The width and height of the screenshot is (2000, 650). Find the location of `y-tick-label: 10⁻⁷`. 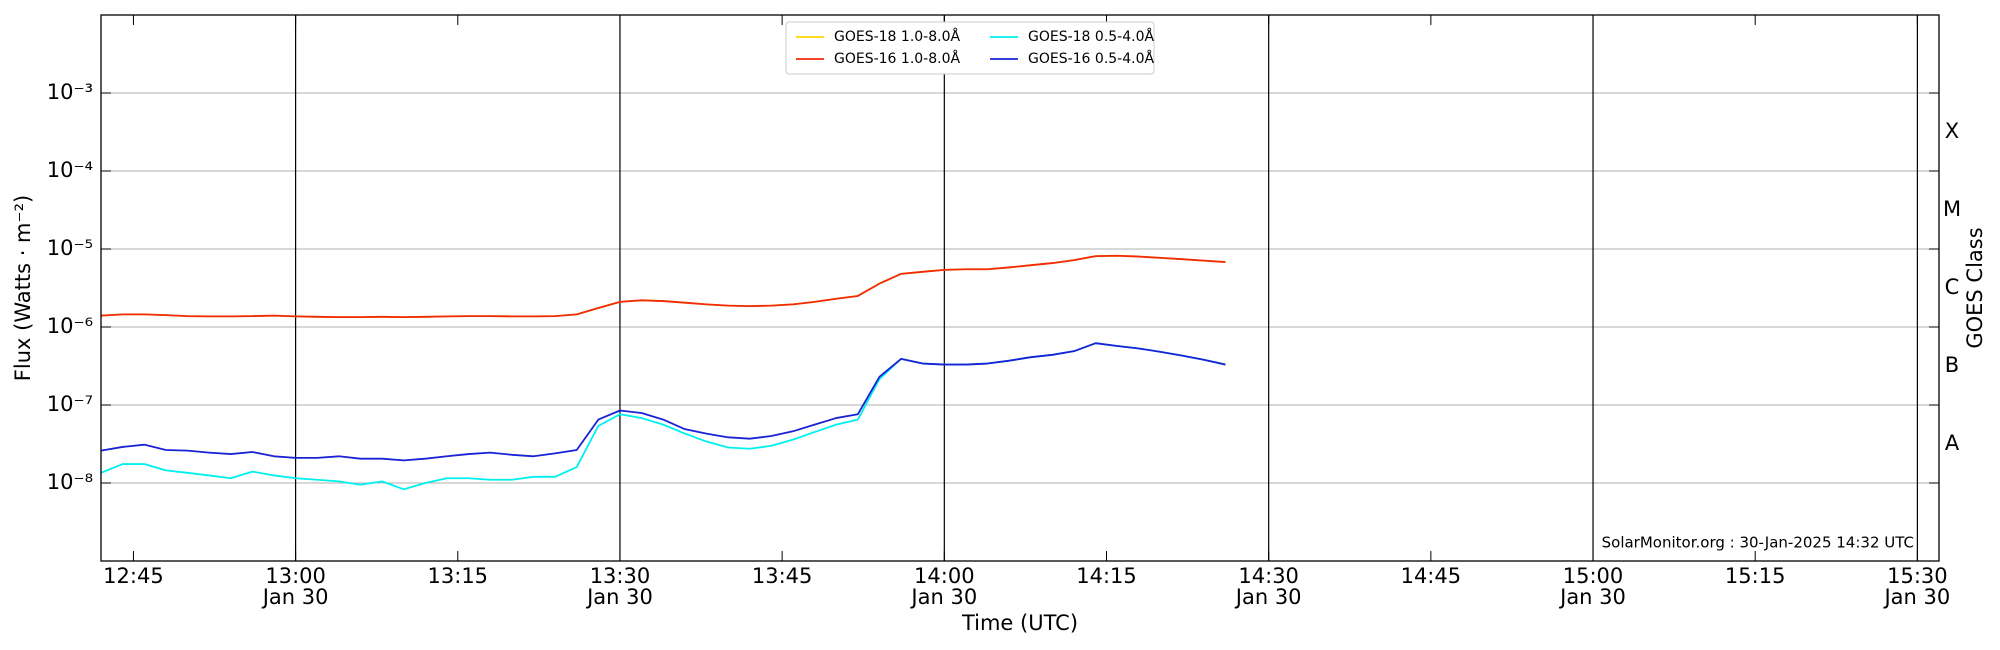

y-tick-label: 10⁻⁷ is located at coordinates (70, 404).